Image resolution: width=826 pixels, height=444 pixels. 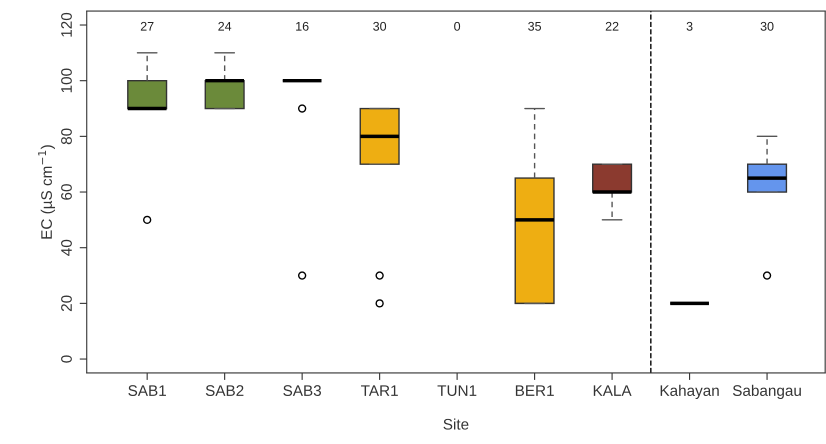 What do you see at coordinates (66, 303) in the screenshot?
I see `y-tick-label: 20` at bounding box center [66, 303].